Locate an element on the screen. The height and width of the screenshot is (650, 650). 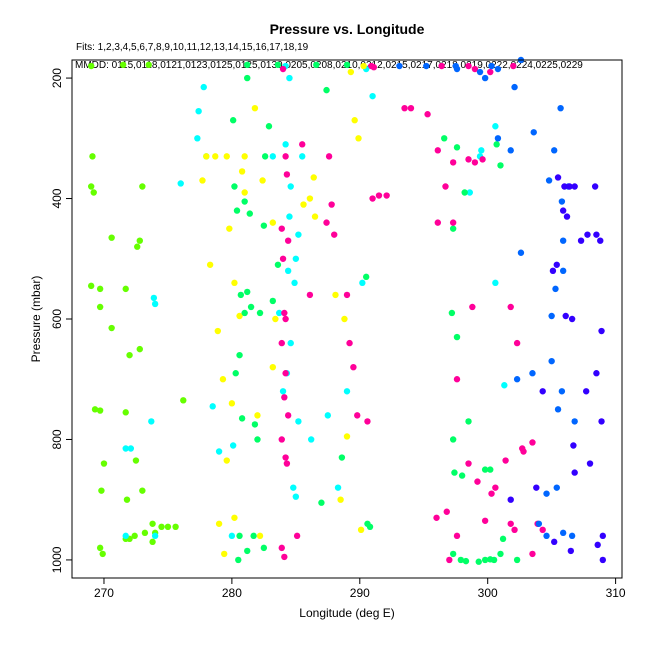
x-tick-label: 290 is located at coordinates (360, 593).